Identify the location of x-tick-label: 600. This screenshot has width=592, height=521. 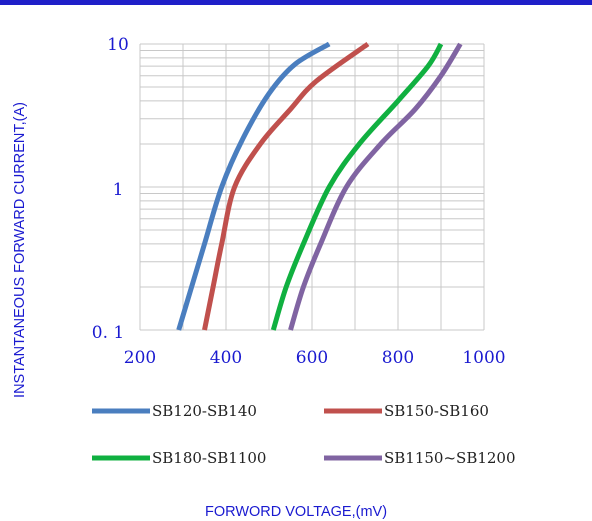
(312, 358).